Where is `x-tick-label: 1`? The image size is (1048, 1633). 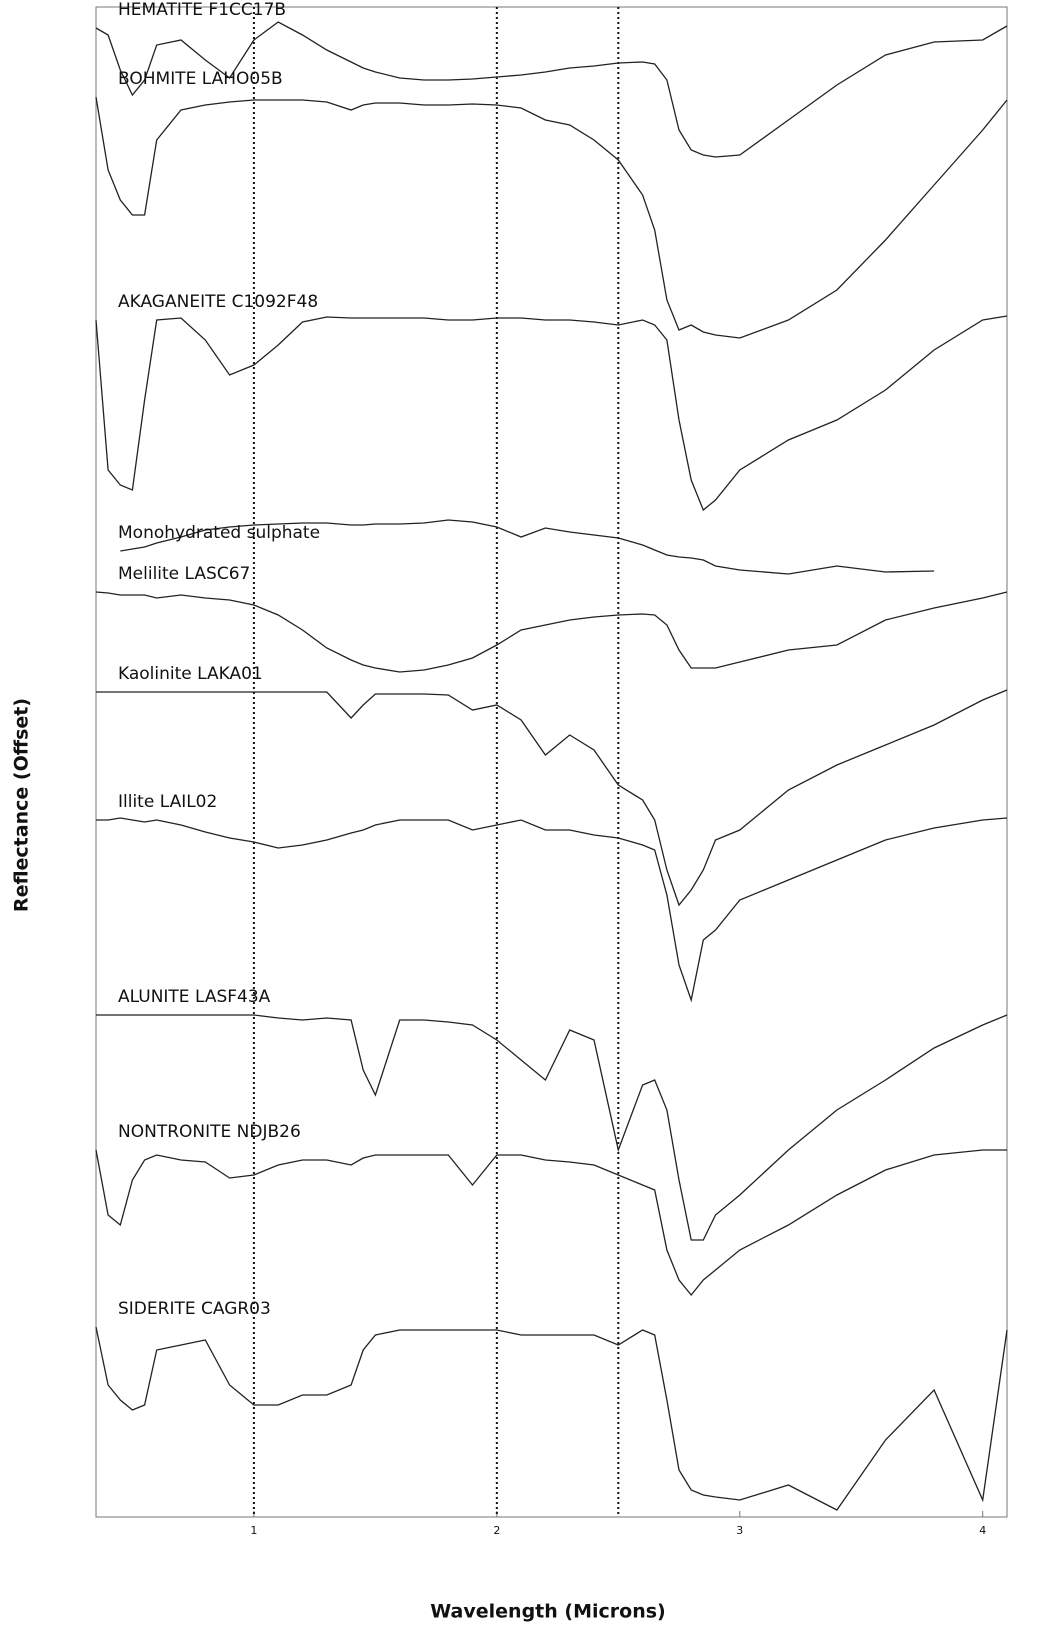 x-tick-label: 1 is located at coordinates (253, 1530).